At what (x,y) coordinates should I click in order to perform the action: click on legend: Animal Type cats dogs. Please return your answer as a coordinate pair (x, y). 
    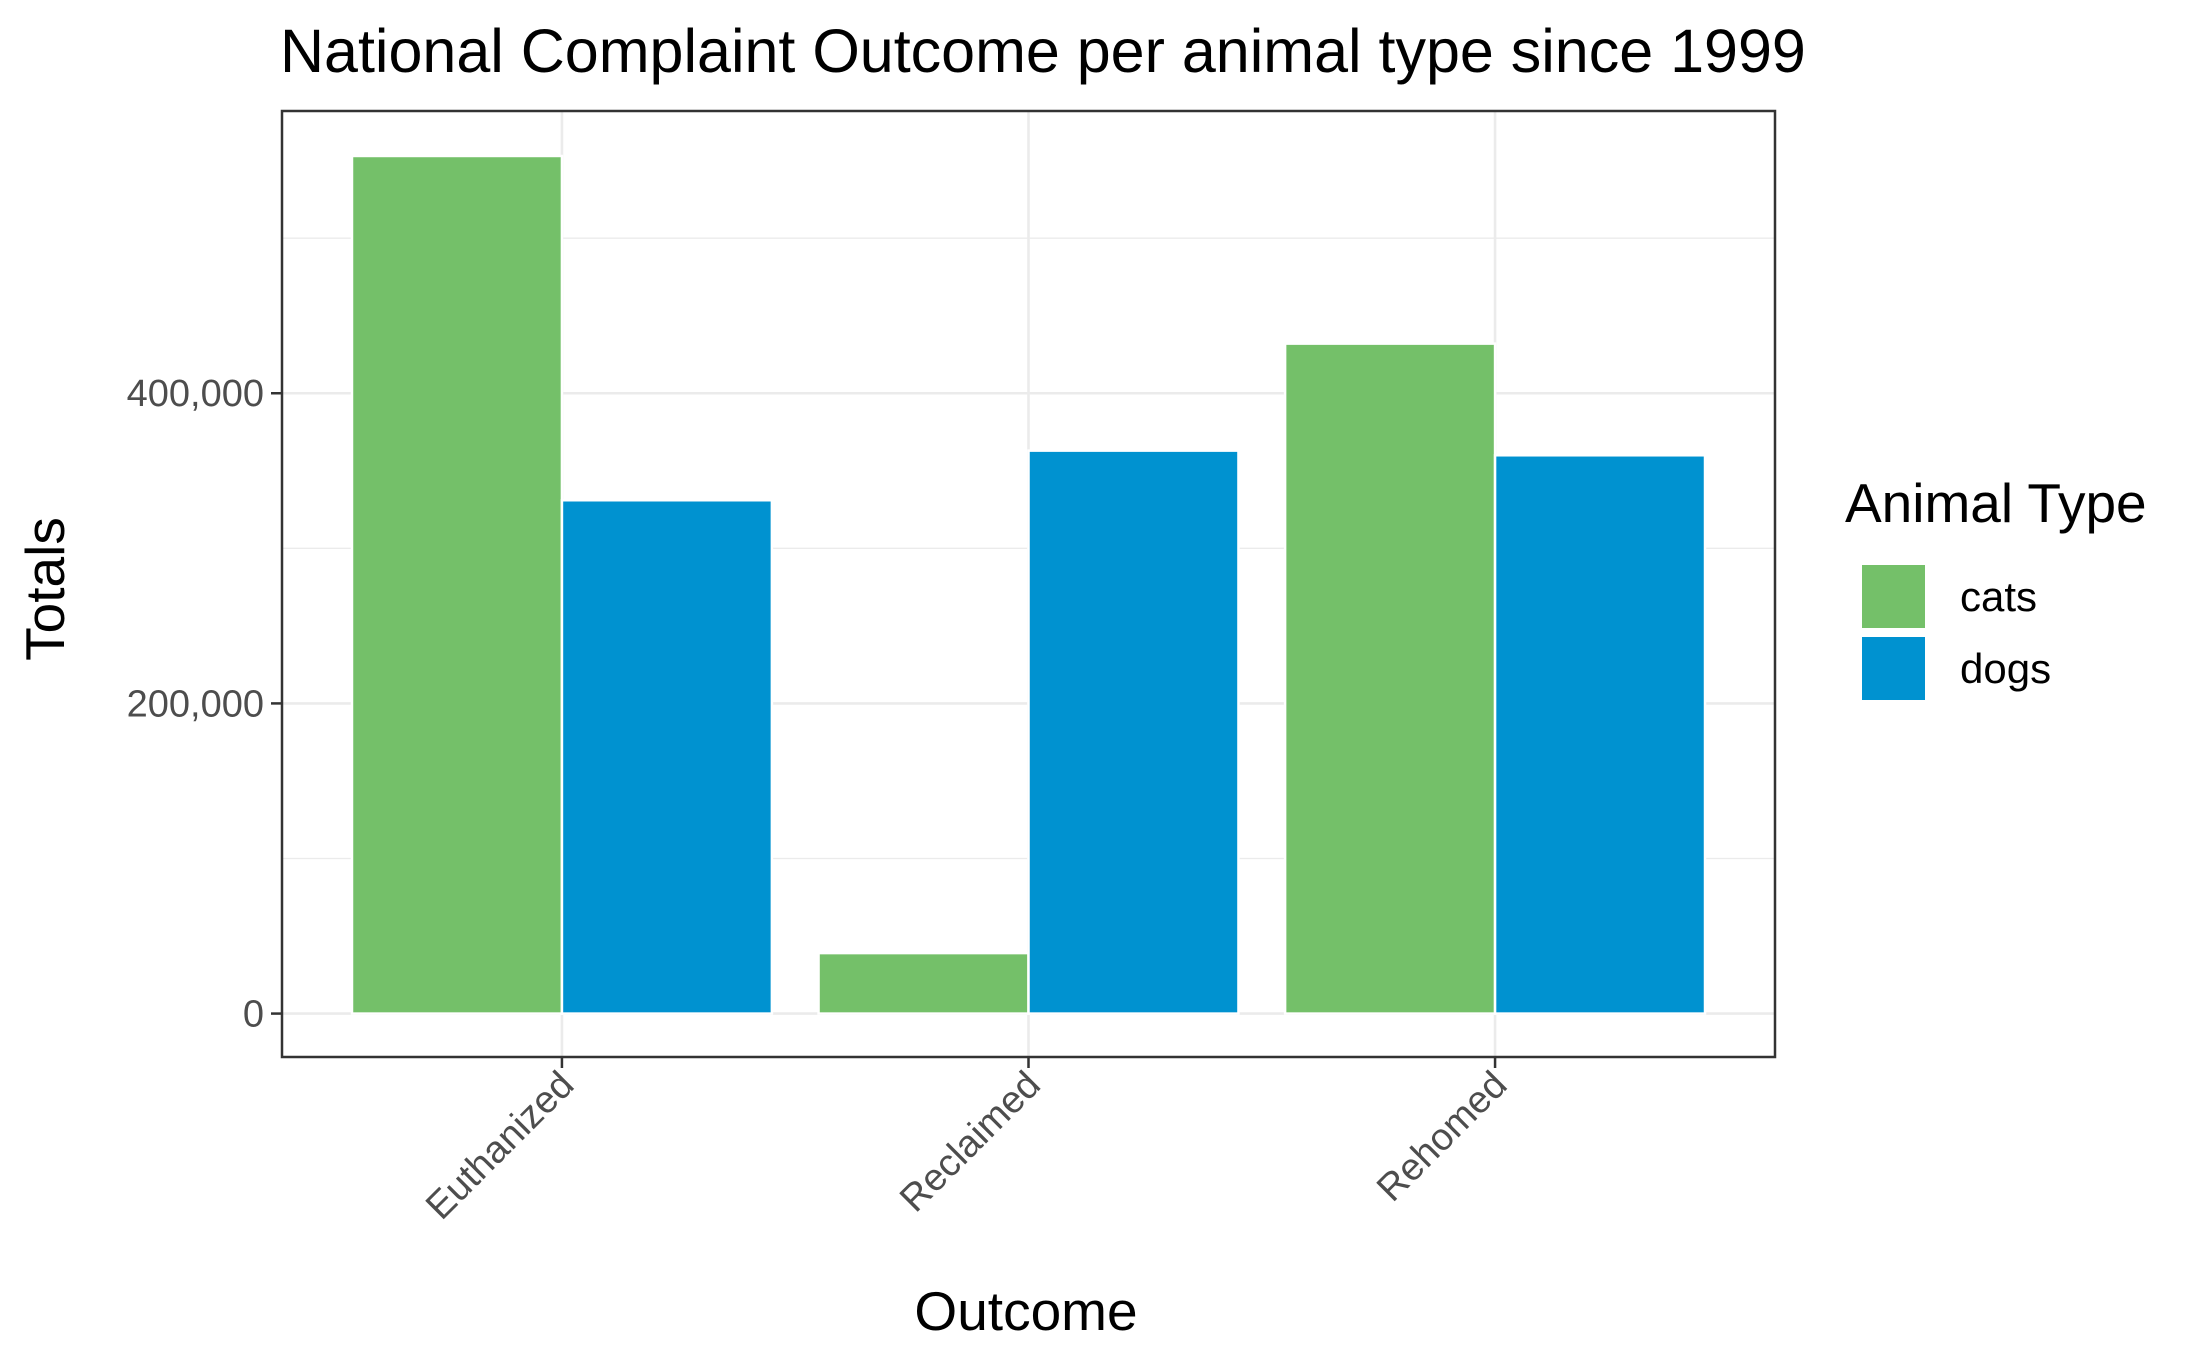
    Looking at the image, I should click on (1996, 586).